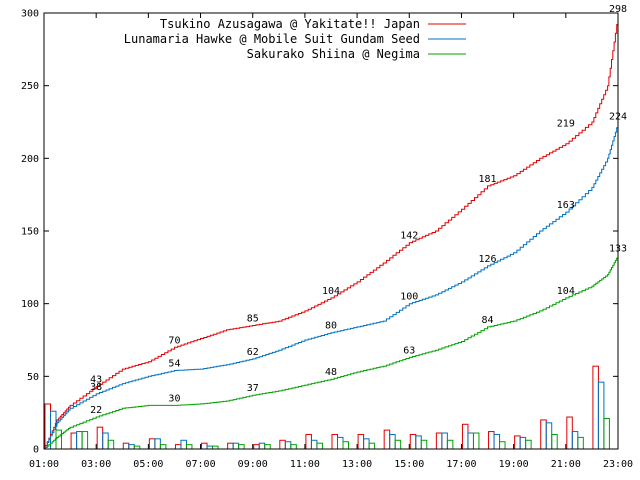 This screenshot has width=640, height=480. I want to click on data-label: 62, so click(253, 352).